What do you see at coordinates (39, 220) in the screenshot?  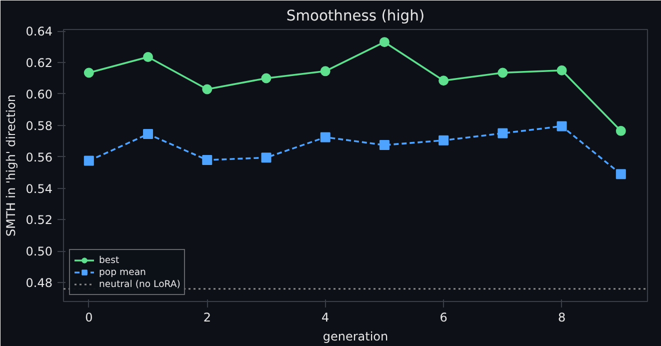 I see `y-tick-label: 0.52` at bounding box center [39, 220].